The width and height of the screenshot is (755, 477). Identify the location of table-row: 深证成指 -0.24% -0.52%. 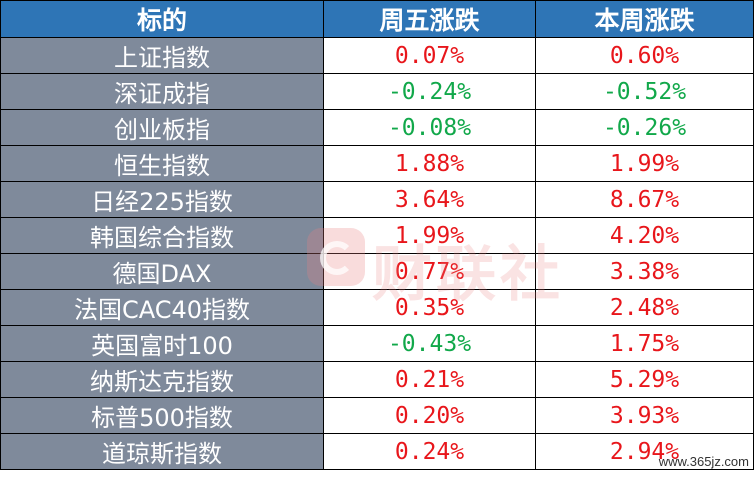
(377, 91).